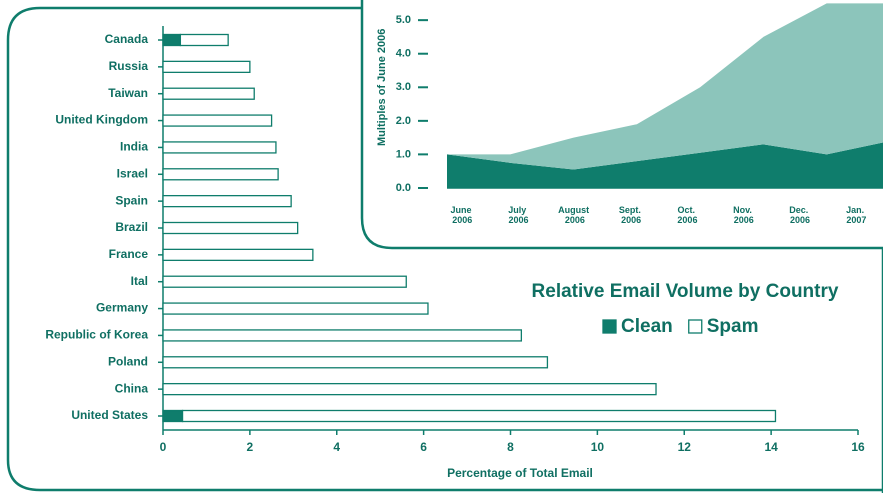 Image resolution: width=883 pixels, height=493 pixels. What do you see at coordinates (573, 215) in the screenshot?
I see `x-tick-label: August 2006` at bounding box center [573, 215].